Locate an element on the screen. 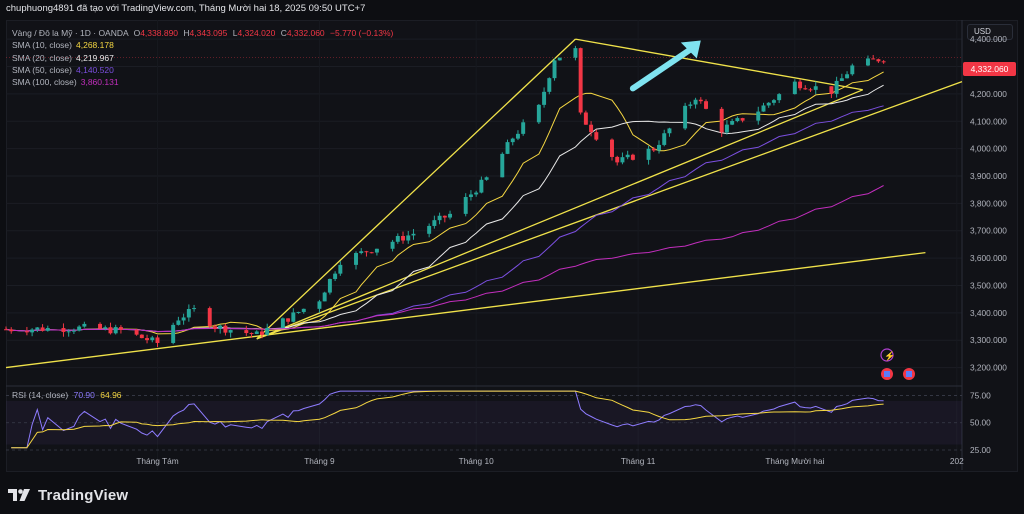 The image size is (1024, 514). tradingview-brand: TradingView is located at coordinates (83, 495).